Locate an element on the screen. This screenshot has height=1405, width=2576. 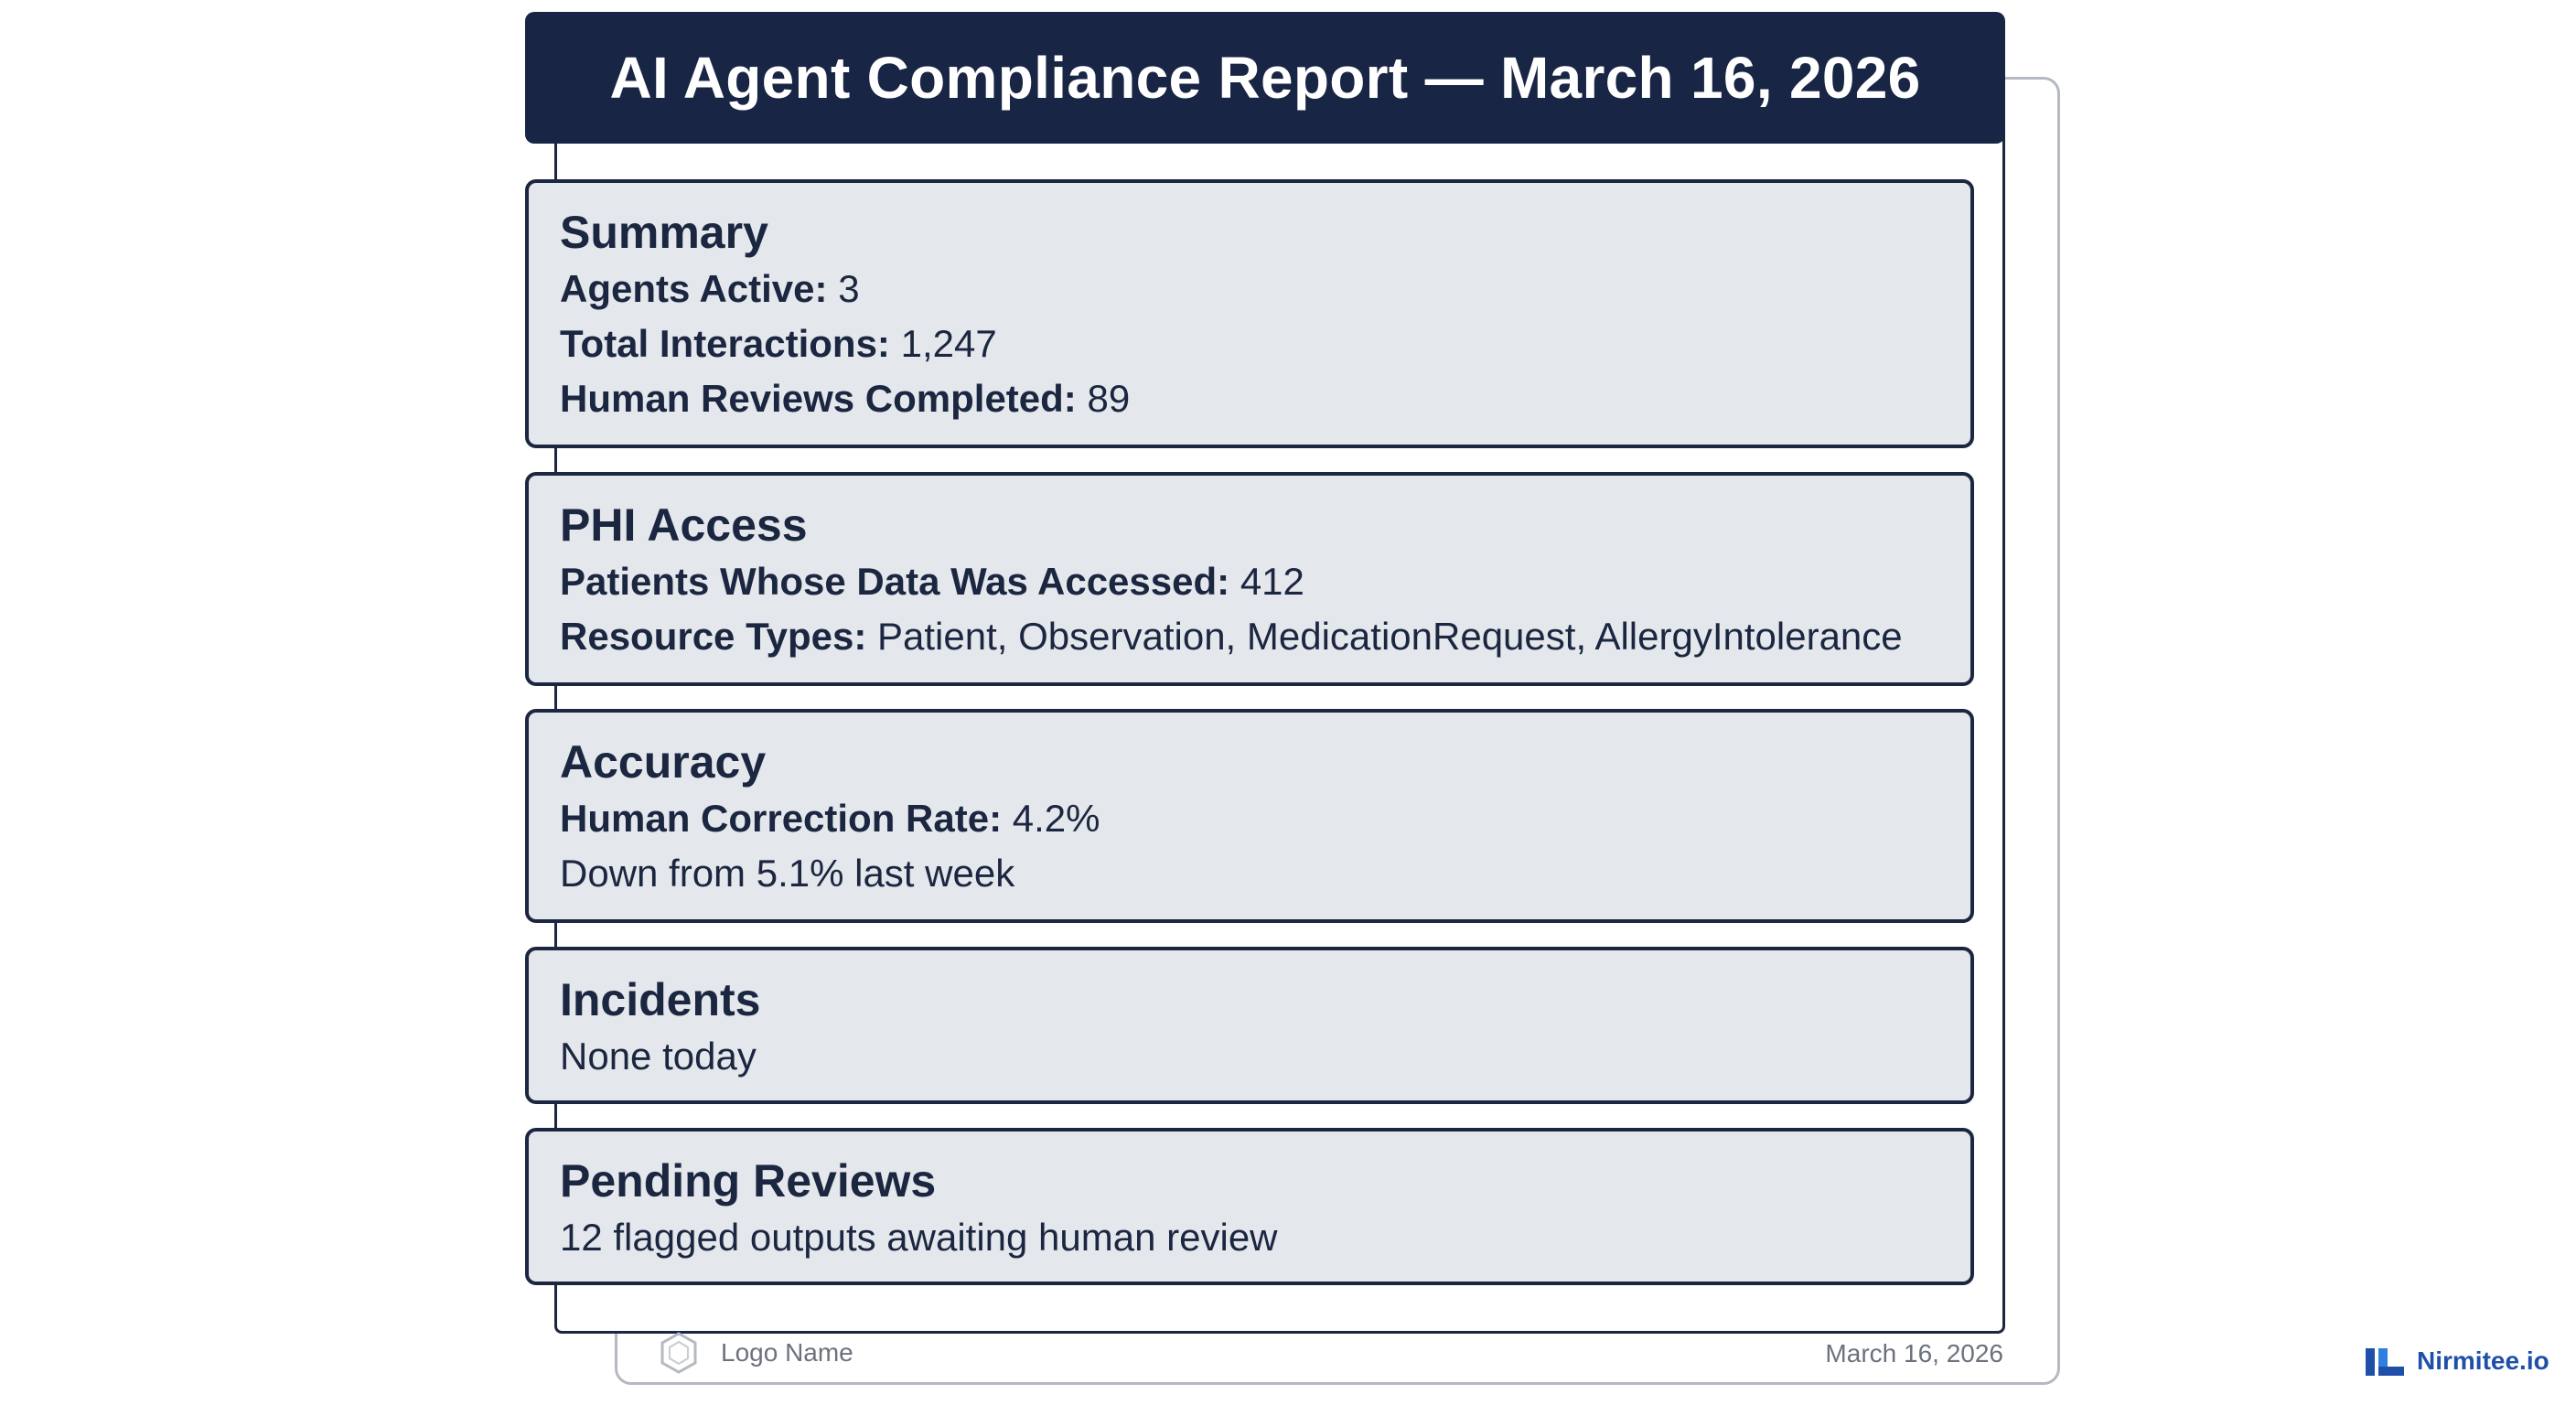
summary-heading: Summary is located at coordinates (664, 232).